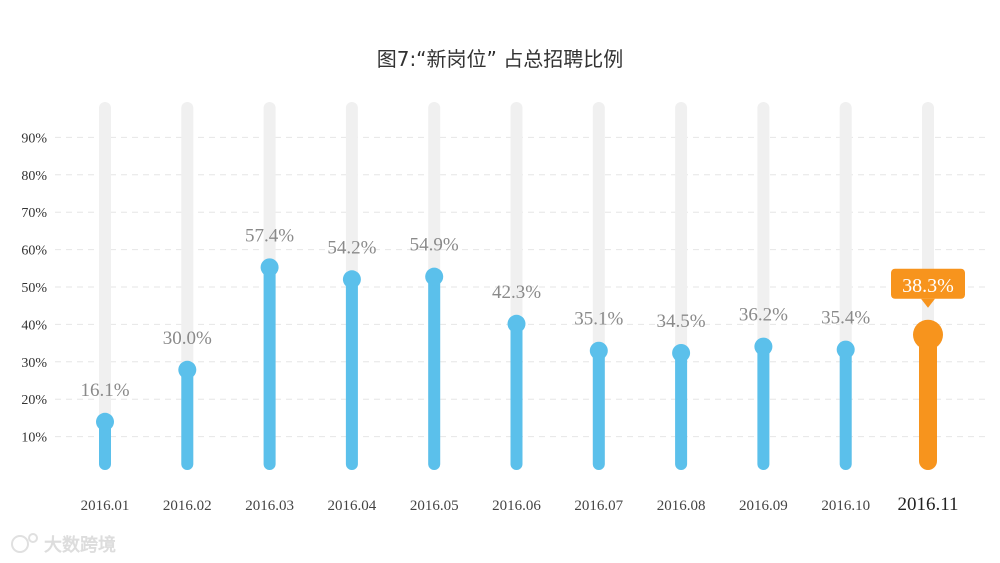 The image size is (1000, 563). I want to click on value-label: 16.1%, so click(104, 390).